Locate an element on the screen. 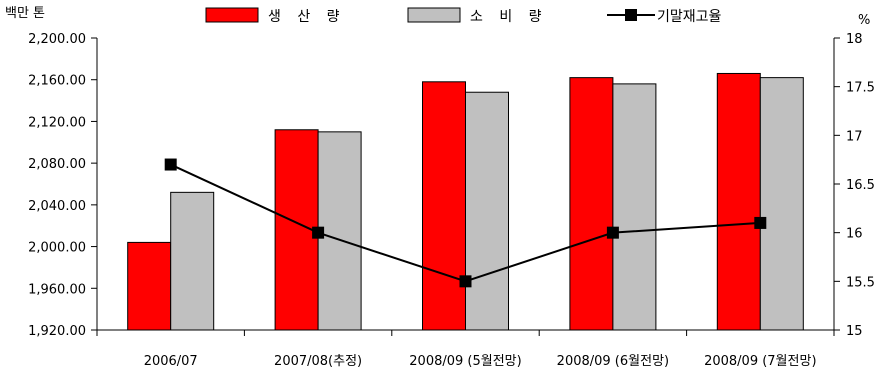 This screenshot has width=891, height=376. x-tick-label: 2008/09 (7월전망) is located at coordinates (760, 361).